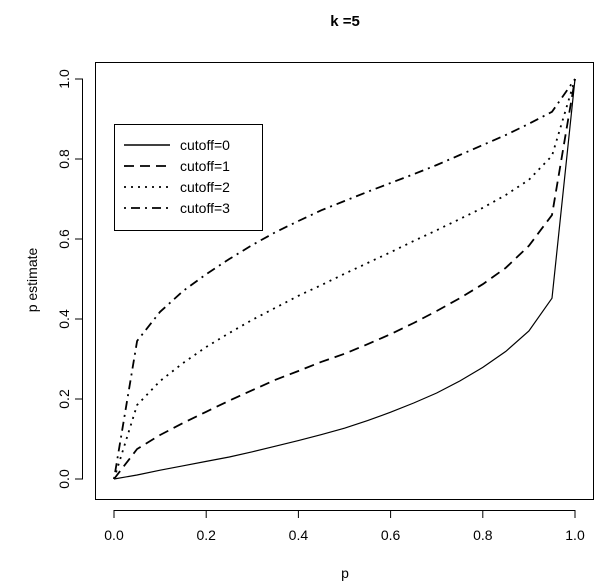  I want to click on y-tick-label: 1.0, so click(64, 79).